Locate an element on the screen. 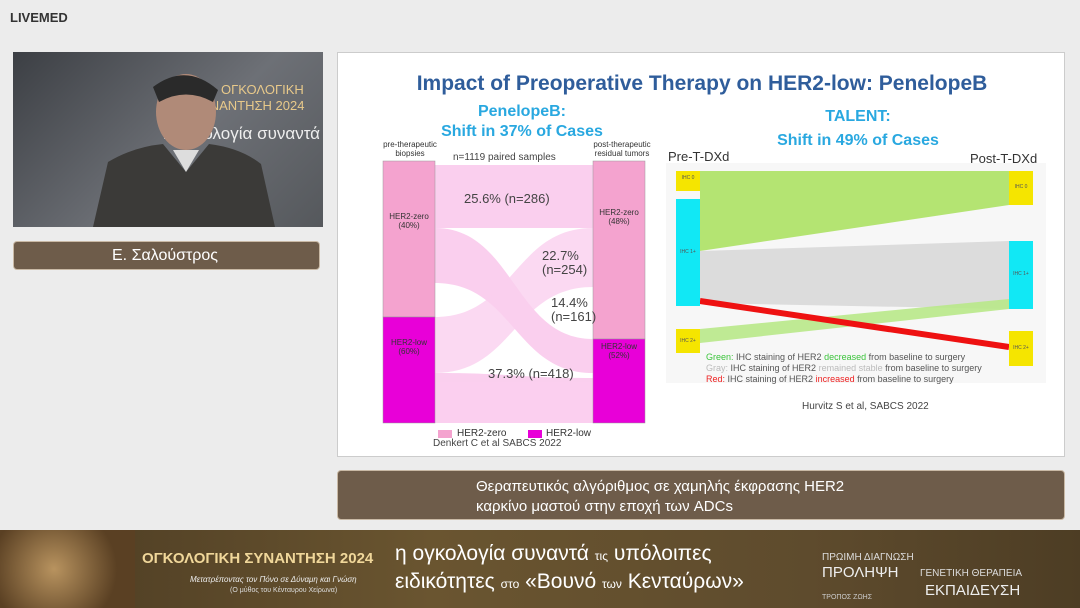 The image size is (1080, 608). bar-pre-zero is located at coordinates (409, 239).